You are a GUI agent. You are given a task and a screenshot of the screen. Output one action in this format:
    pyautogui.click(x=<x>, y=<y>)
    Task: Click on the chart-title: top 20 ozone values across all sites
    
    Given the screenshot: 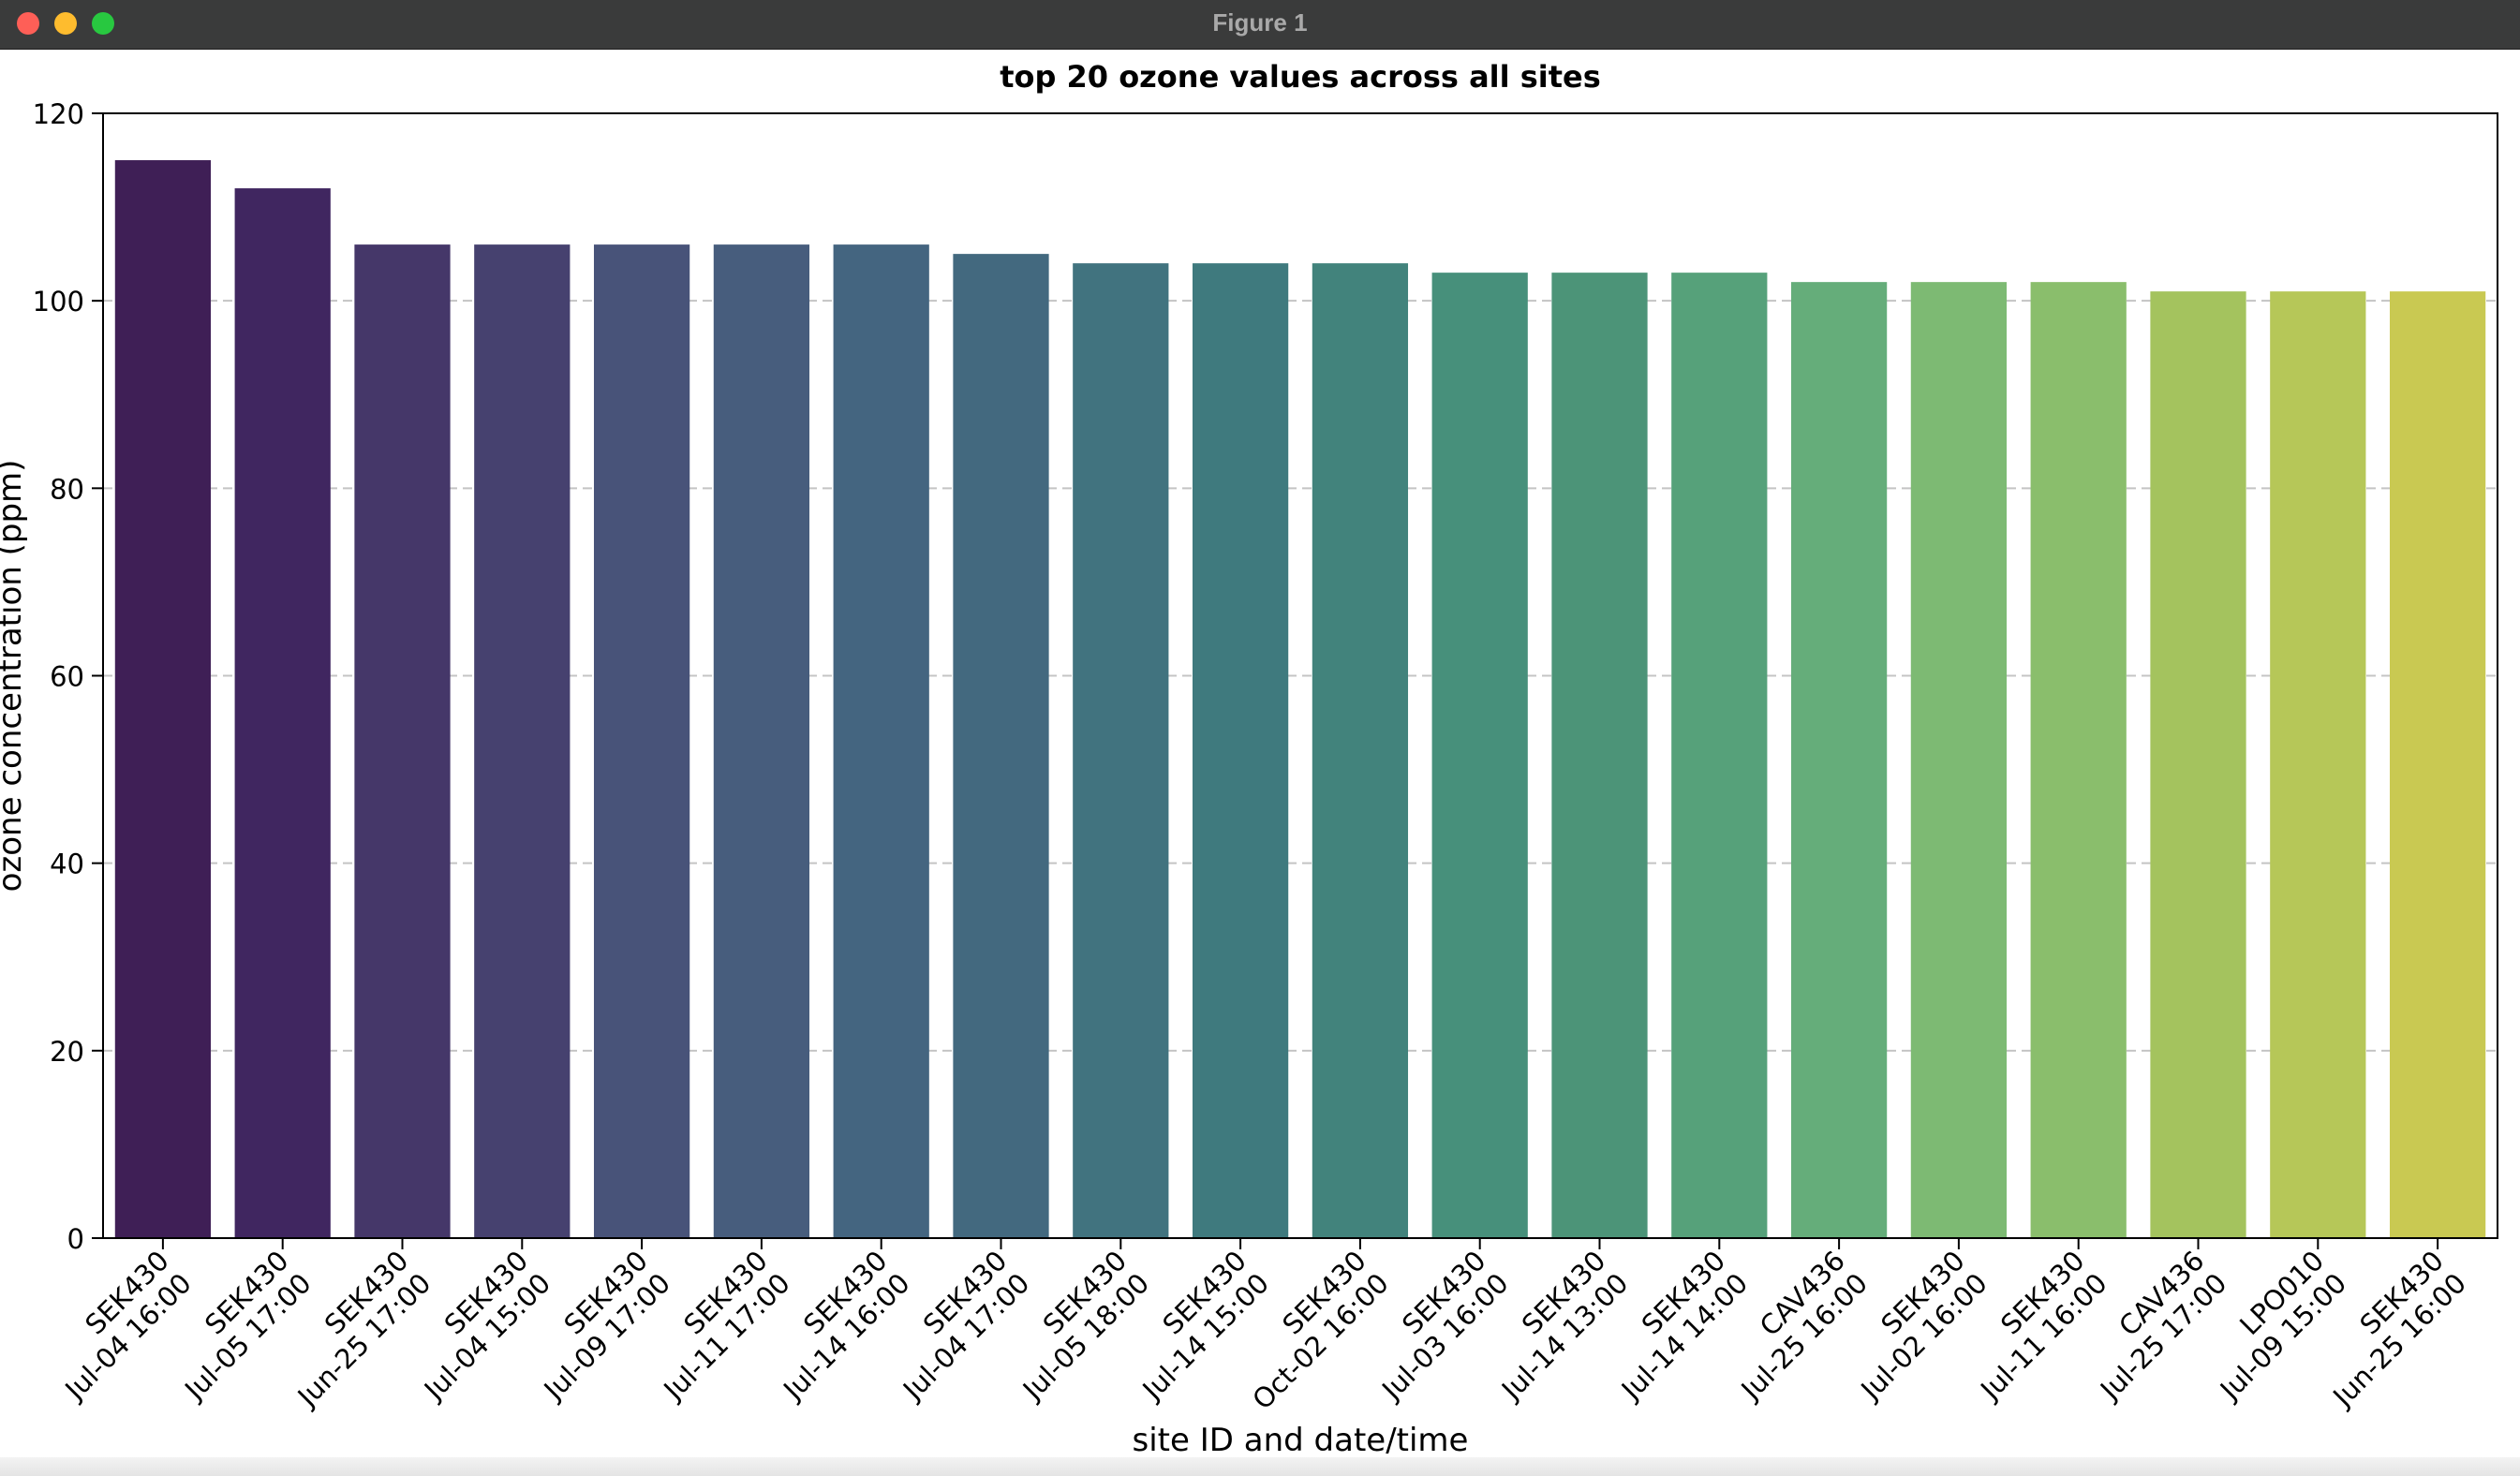 What is the action you would take?
    pyautogui.click(x=1300, y=77)
    